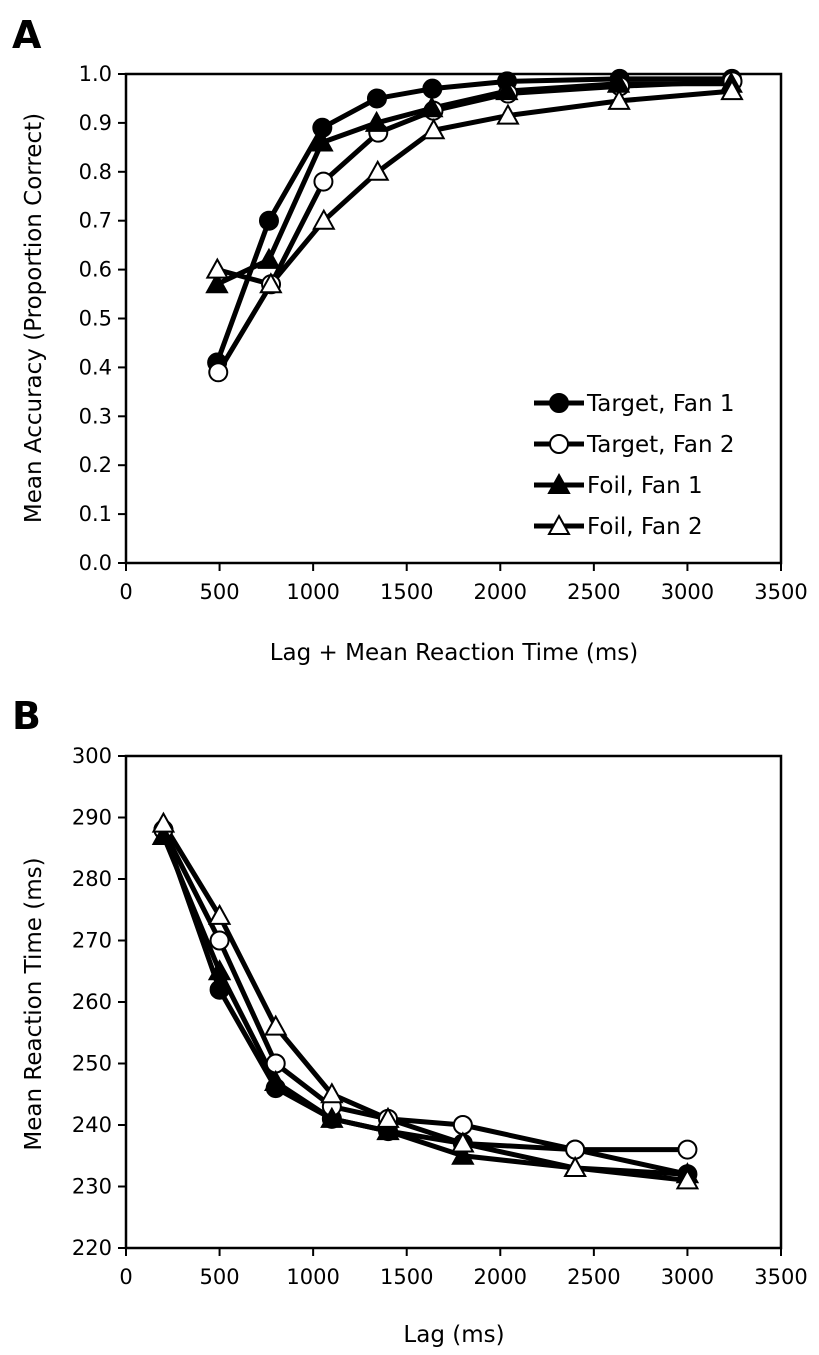  Describe the element at coordinates (220, 592) in the screenshot. I see `panel-a-x-tick-label: 500` at that location.